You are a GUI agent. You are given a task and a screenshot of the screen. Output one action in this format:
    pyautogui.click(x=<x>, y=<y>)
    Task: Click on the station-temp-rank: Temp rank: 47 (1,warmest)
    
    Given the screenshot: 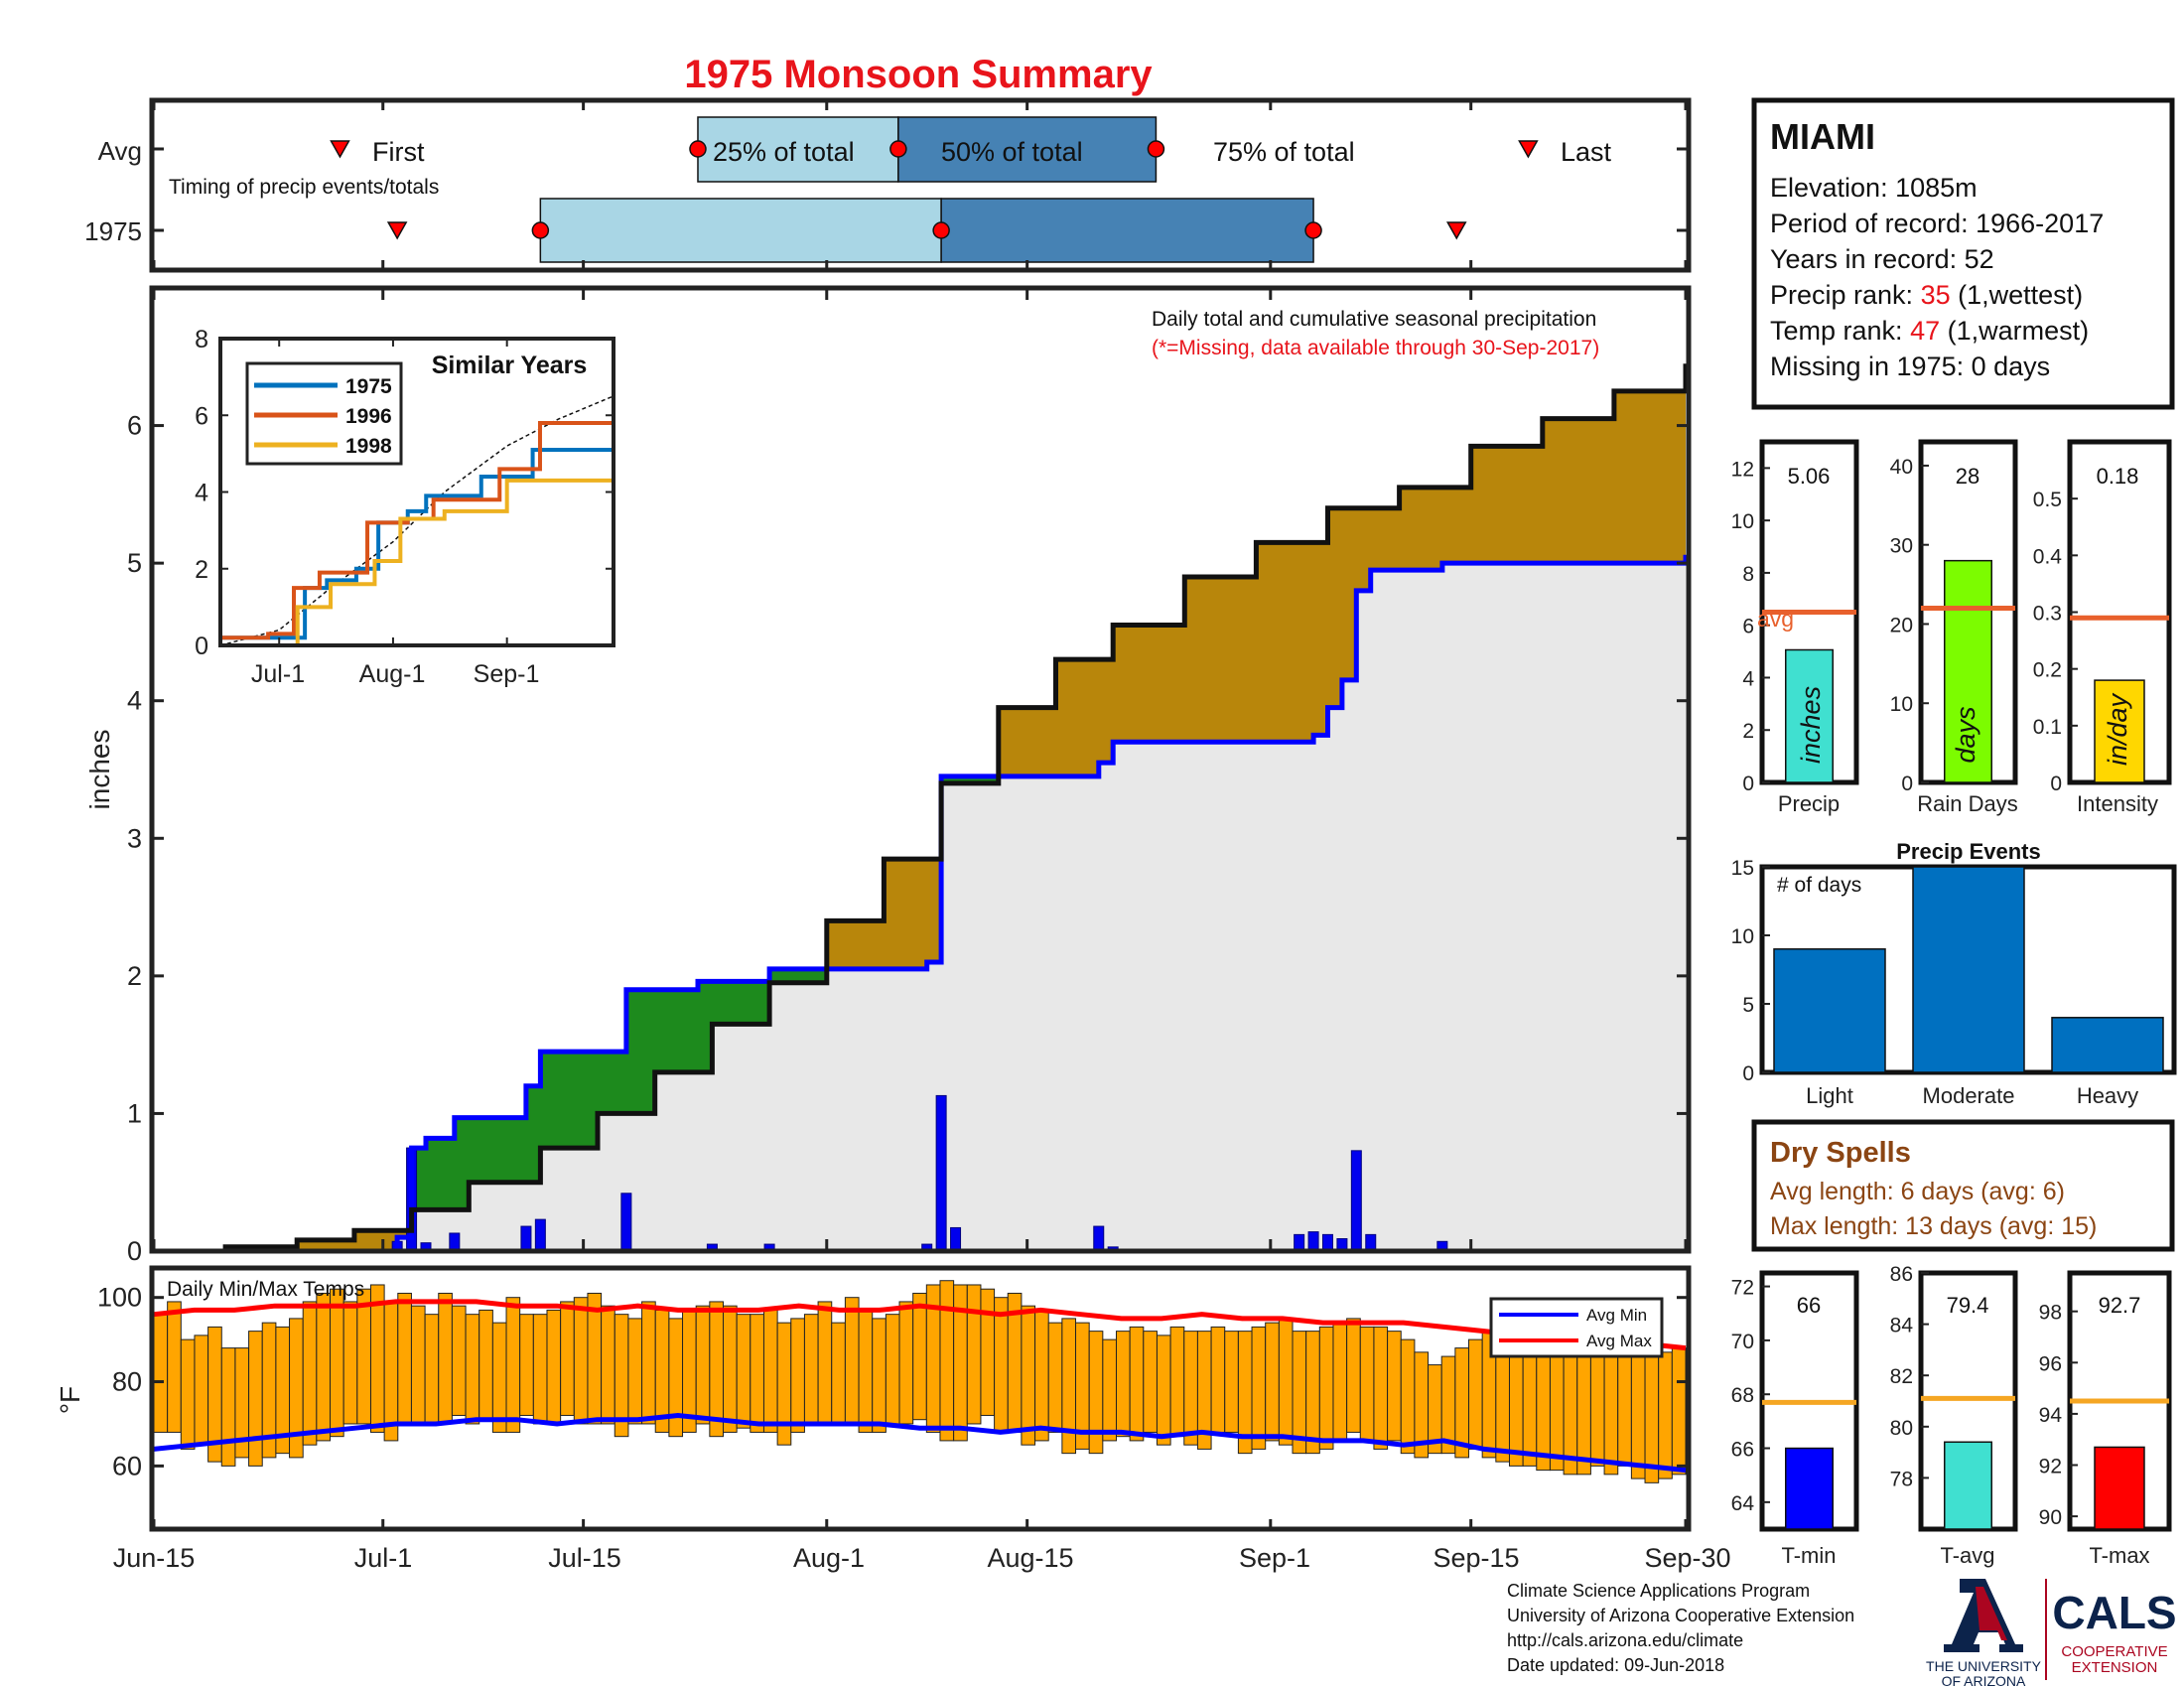 What is the action you would take?
    pyautogui.click(x=1929, y=331)
    